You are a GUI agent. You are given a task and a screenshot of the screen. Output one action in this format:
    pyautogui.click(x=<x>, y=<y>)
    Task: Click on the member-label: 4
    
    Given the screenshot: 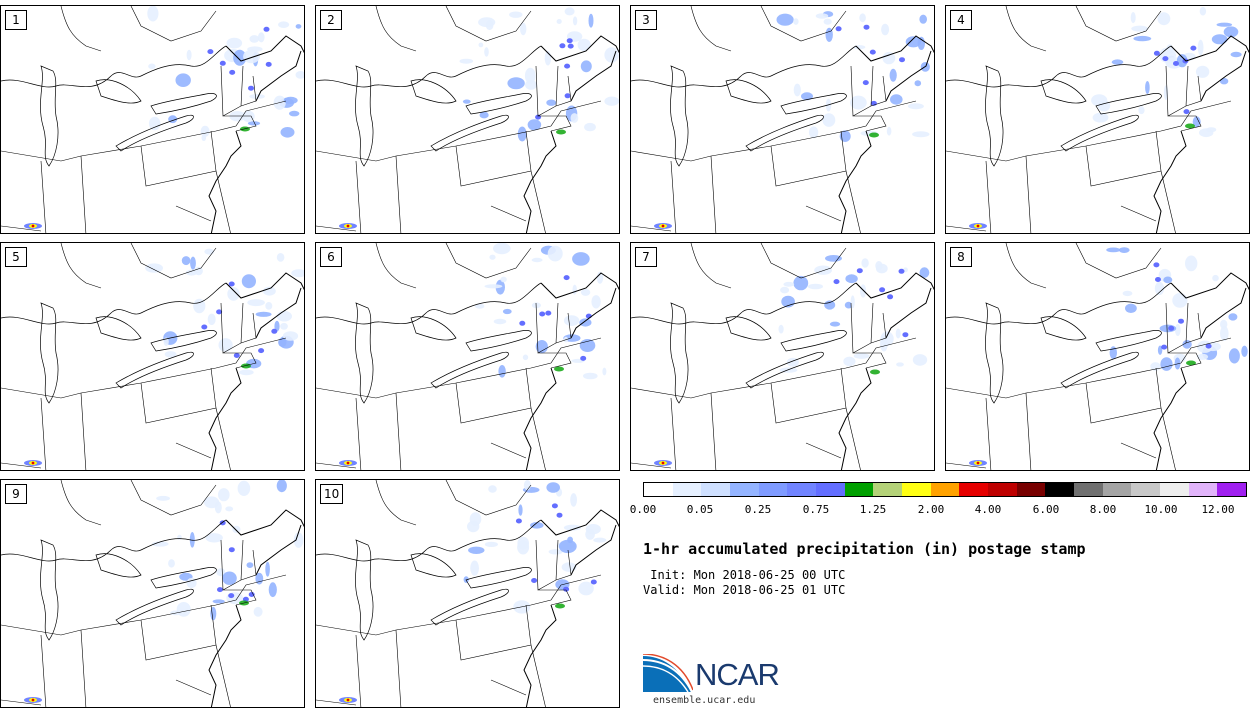 What is the action you would take?
    pyautogui.click(x=961, y=20)
    